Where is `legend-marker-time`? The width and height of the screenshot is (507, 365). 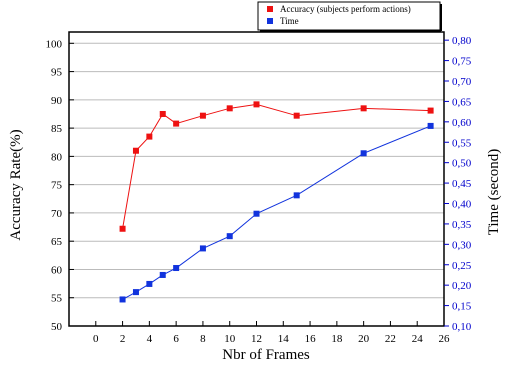
legend-marker-time is located at coordinates (270, 21).